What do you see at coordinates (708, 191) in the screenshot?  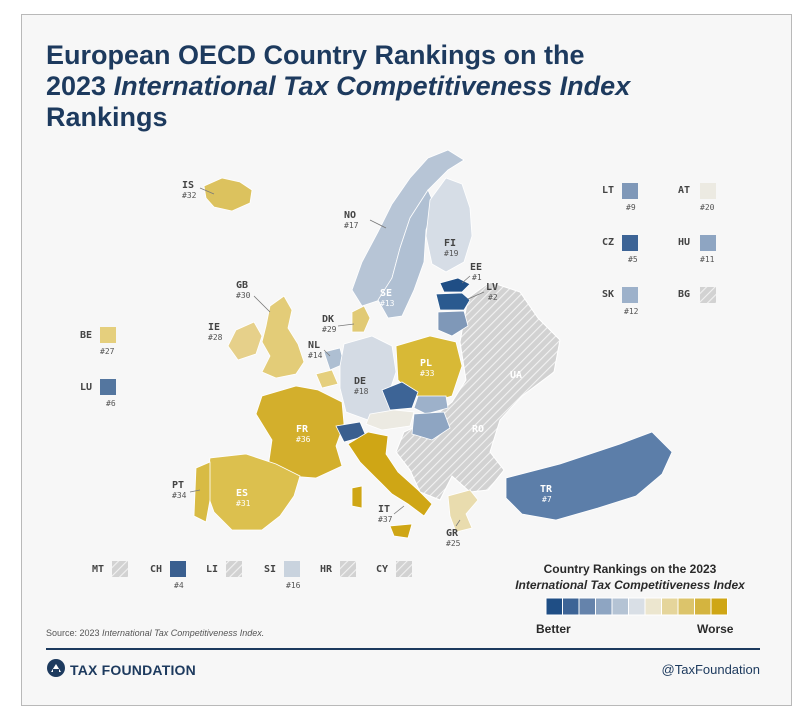 I see `side-box-at-swatch` at bounding box center [708, 191].